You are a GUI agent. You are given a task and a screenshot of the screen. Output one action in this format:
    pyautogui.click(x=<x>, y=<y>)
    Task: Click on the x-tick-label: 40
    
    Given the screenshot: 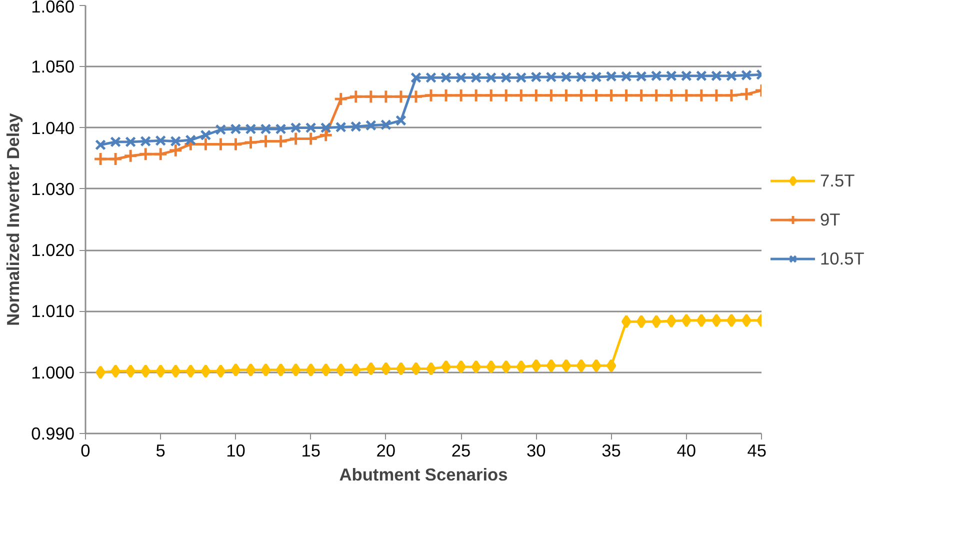 What is the action you would take?
    pyautogui.click(x=686, y=450)
    